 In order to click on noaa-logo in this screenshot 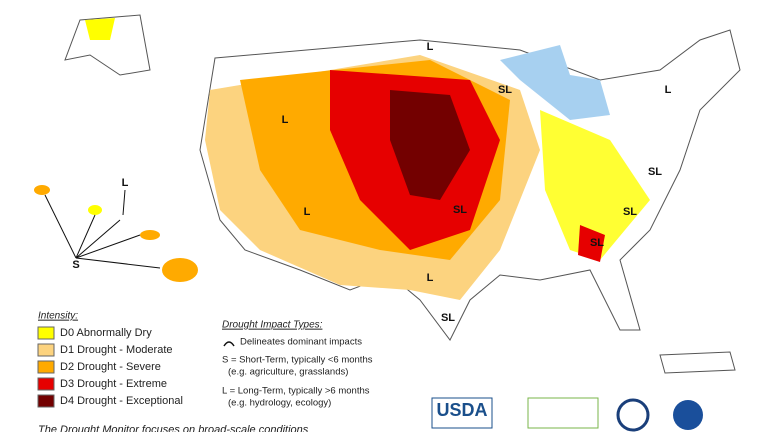, I will do `click(688, 415)`.